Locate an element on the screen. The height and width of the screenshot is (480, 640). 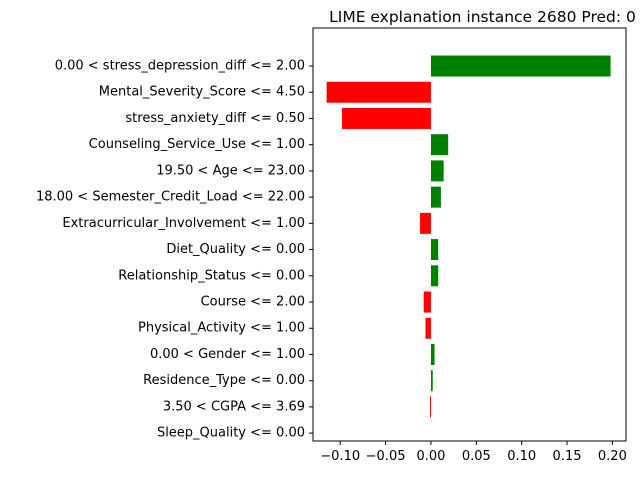
category-label-1: Mental_Severity_Score <= 4.50 is located at coordinates (202, 92).